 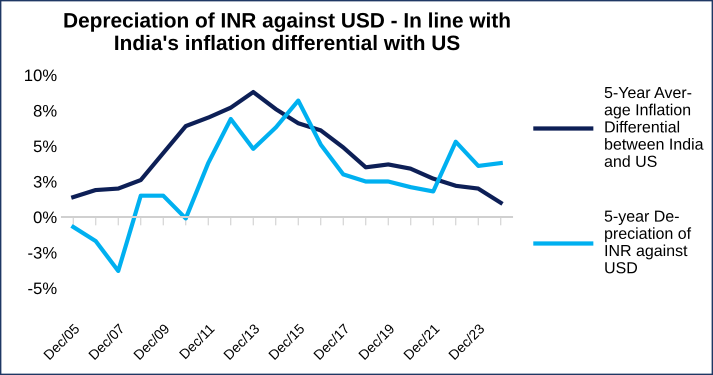 I want to click on y-tick-label: 10%, so click(x=41, y=75).